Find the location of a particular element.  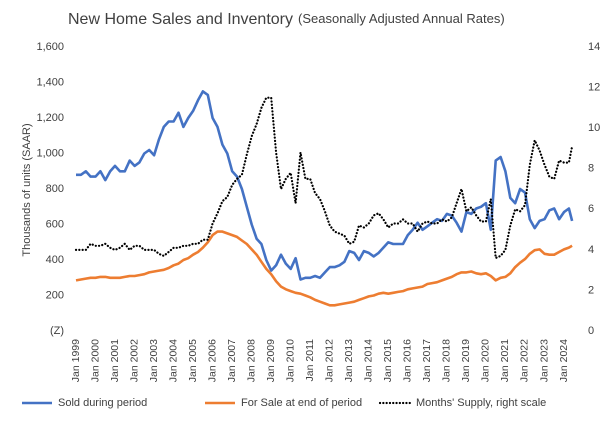

y2-tick-label: 4 is located at coordinates (591, 250).